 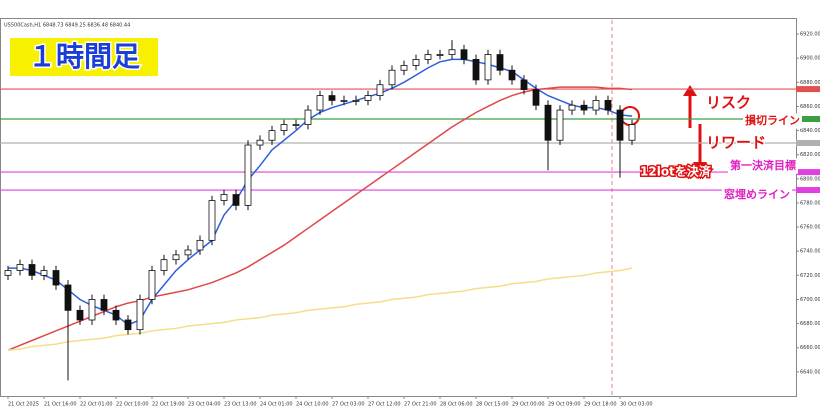 What do you see at coordinates (600, 405) in the screenshot?
I see `x-tick-label: 29 Oct 18:00` at bounding box center [600, 405].